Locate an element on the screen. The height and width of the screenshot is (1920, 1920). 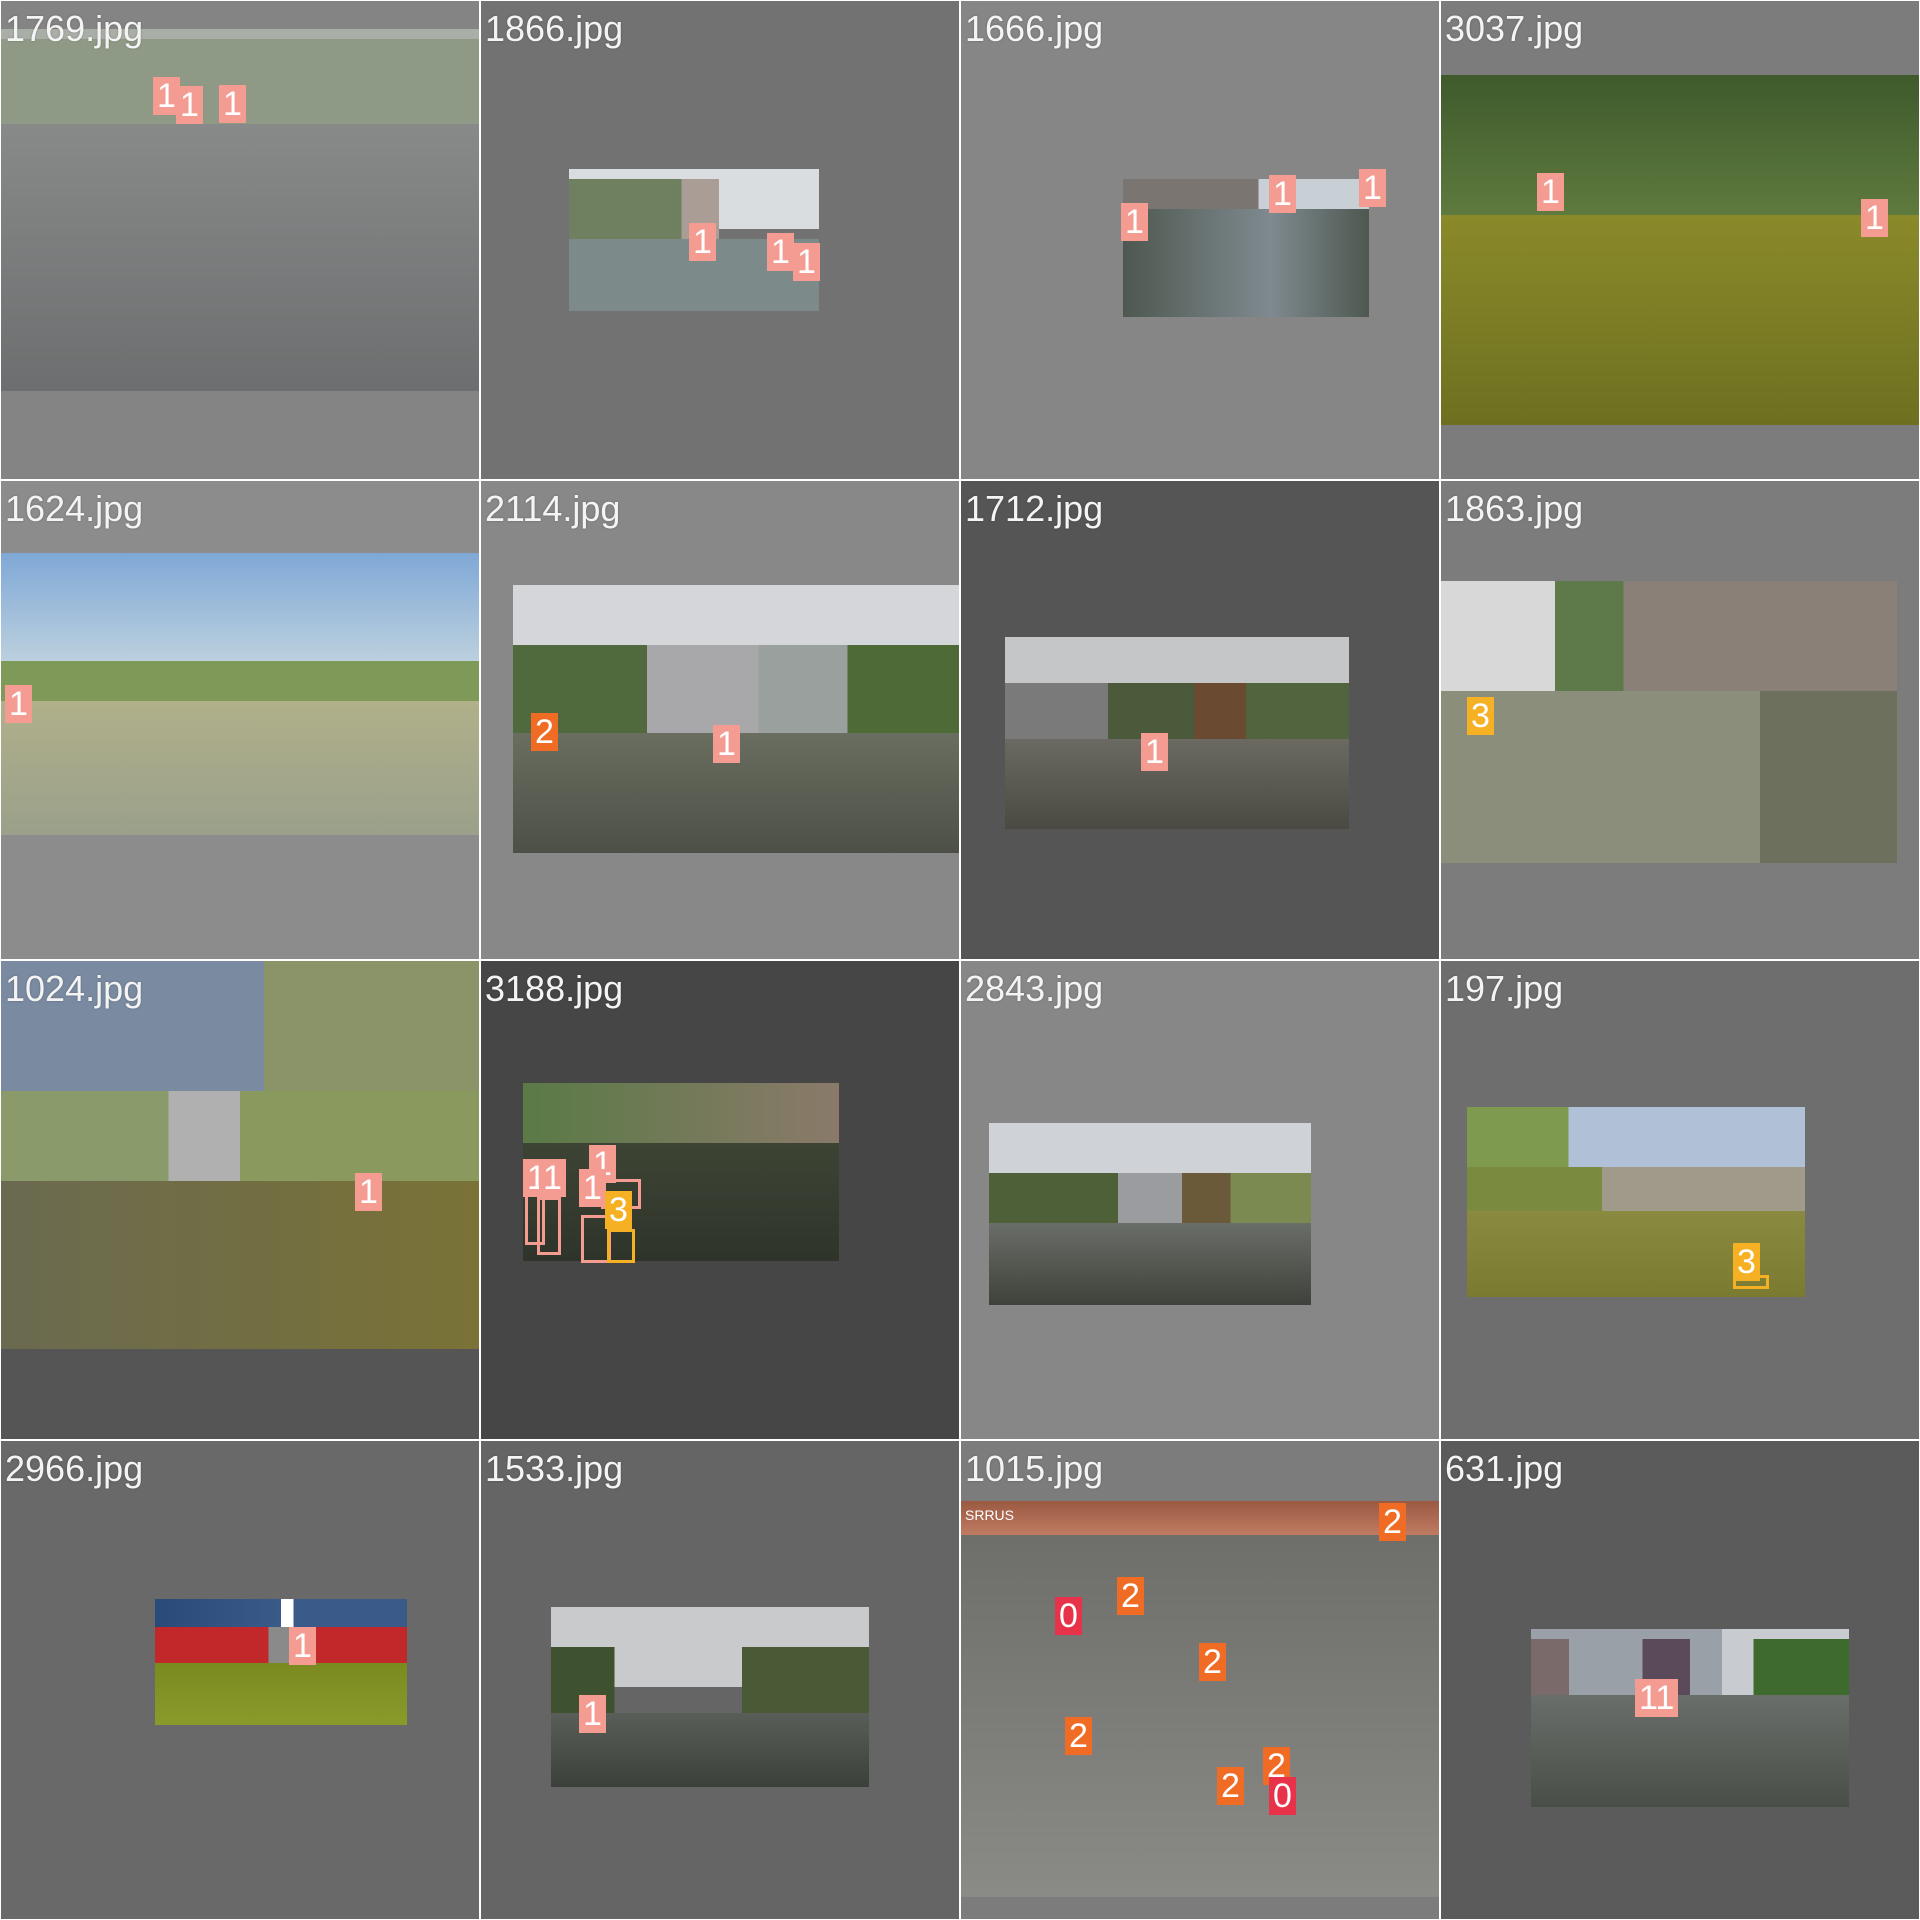
mosaic-tile: 3188.jpg 1 1 1 1 3 is located at coordinates (720, 1200).